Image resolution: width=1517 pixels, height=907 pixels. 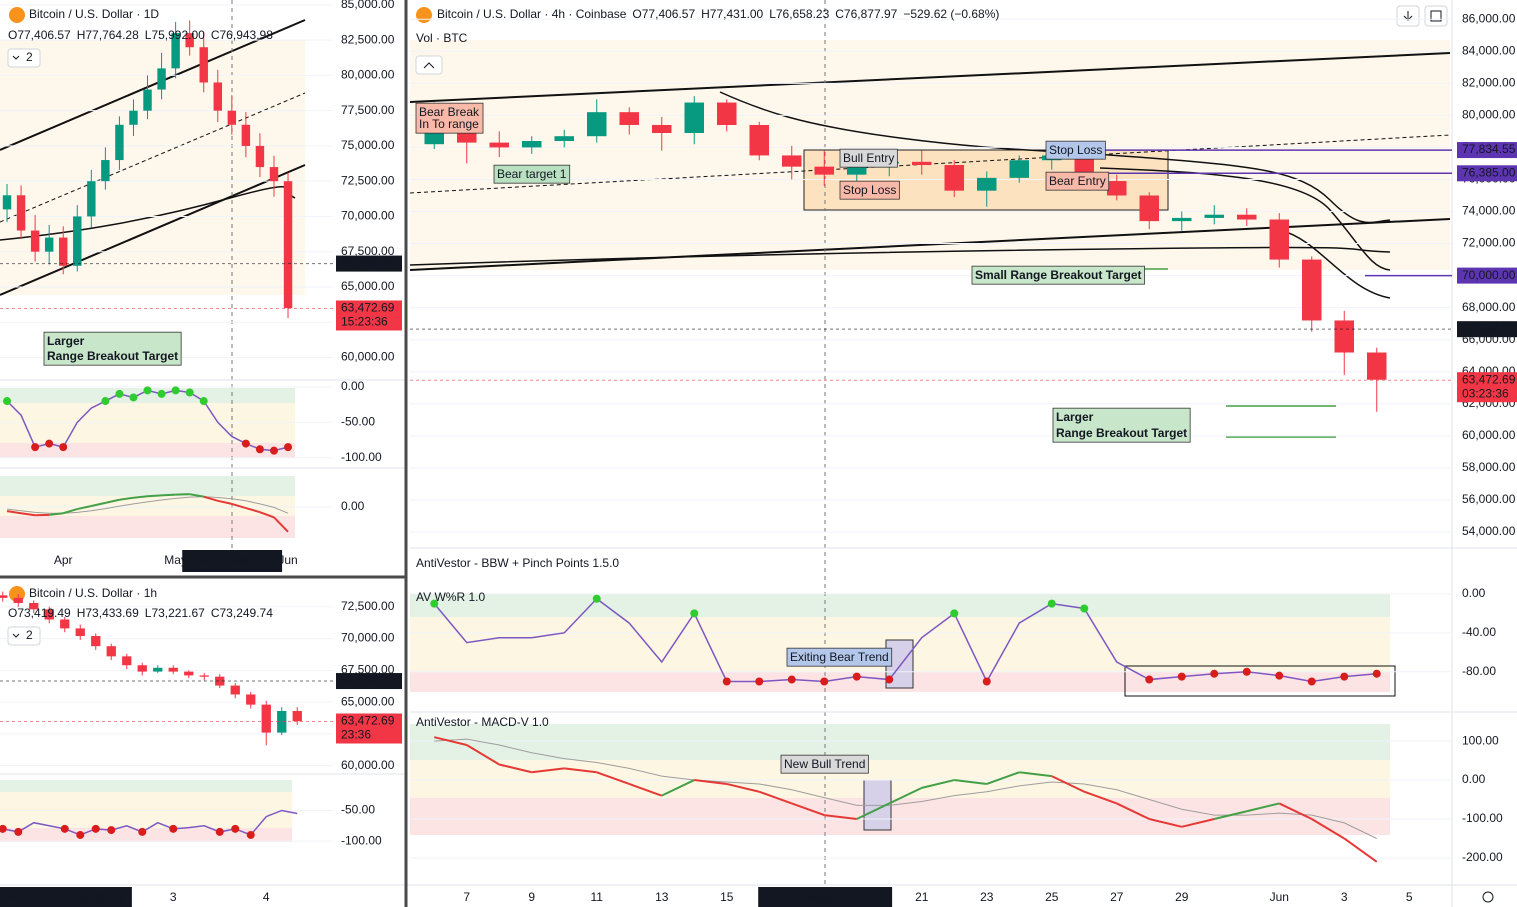 What do you see at coordinates (368, 5) in the screenshot?
I see `y-tick-label: 85,000.00` at bounding box center [368, 5].